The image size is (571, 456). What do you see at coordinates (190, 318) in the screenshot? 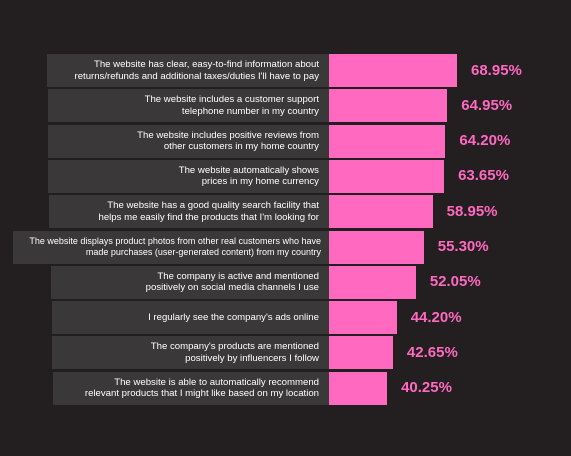
I see `category-label: I regularly see the company's ads online` at bounding box center [190, 318].